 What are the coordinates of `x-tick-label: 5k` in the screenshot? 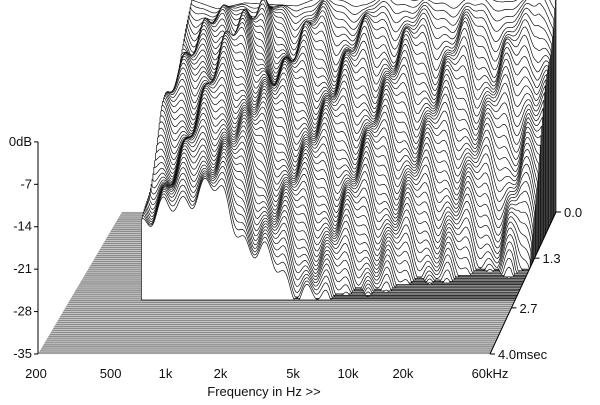 It's located at (293, 373).